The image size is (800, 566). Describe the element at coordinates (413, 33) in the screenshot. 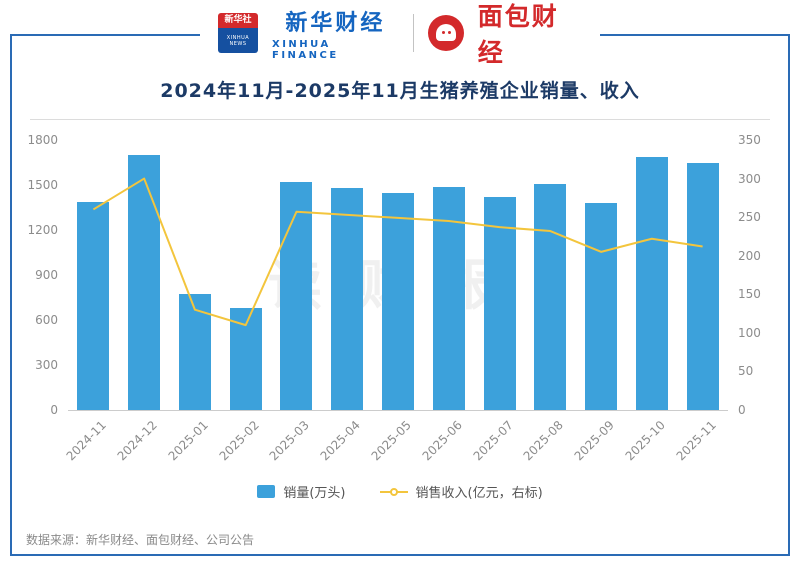

I see `header-divider` at that location.